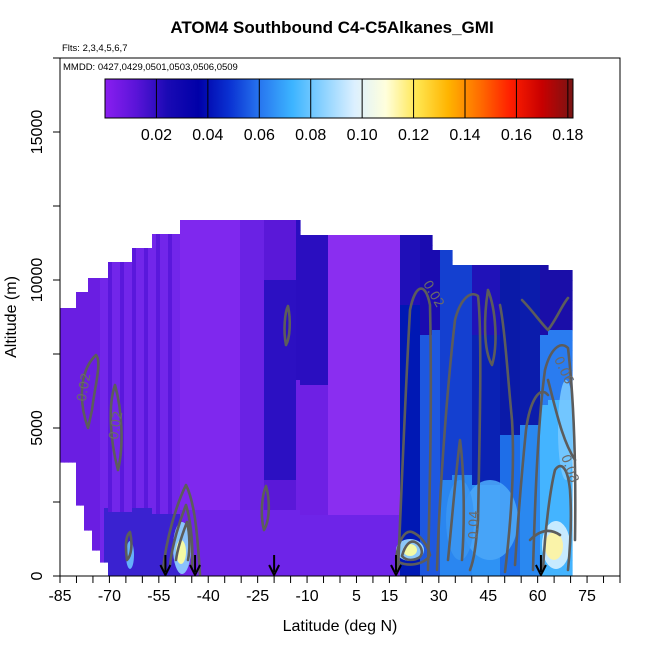 The image size is (650, 650). What do you see at coordinates (44, 318) in the screenshot?
I see `y-axis: 0 5000 10000 15000` at bounding box center [44, 318].